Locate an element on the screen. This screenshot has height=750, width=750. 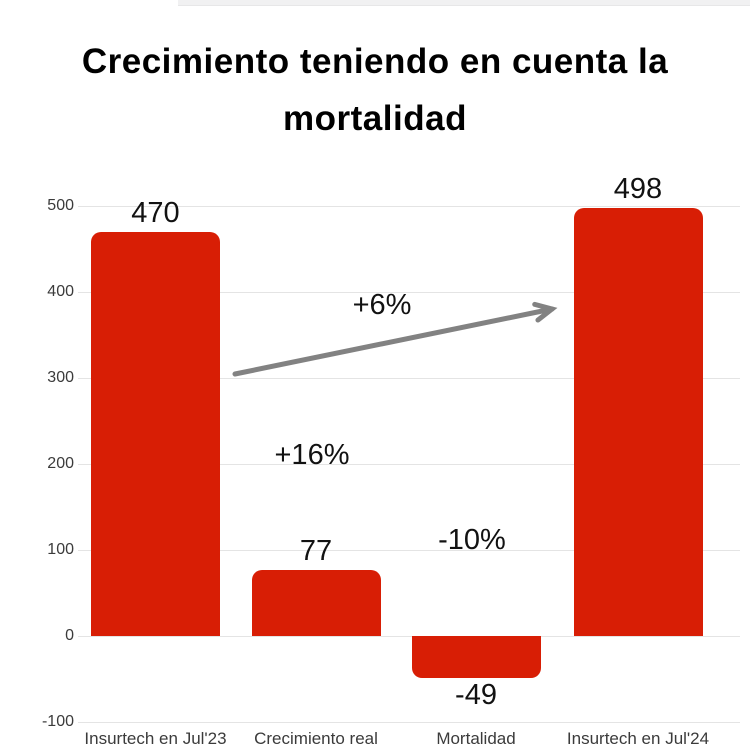
y-axis-tick-label: 200 is located at coordinates (60, 463).